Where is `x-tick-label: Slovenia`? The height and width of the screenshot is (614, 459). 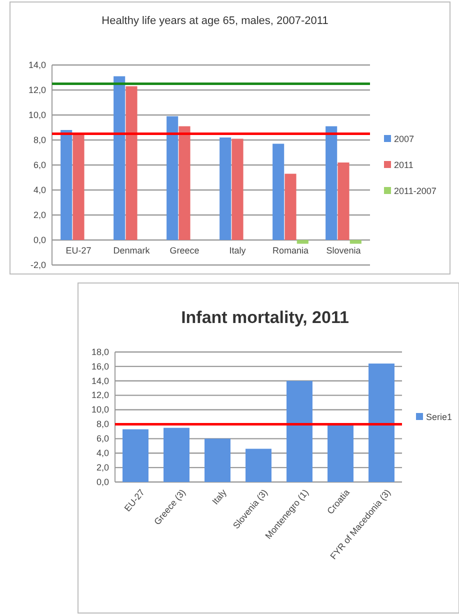
x-tick-label: Slovenia is located at coordinates (343, 250).